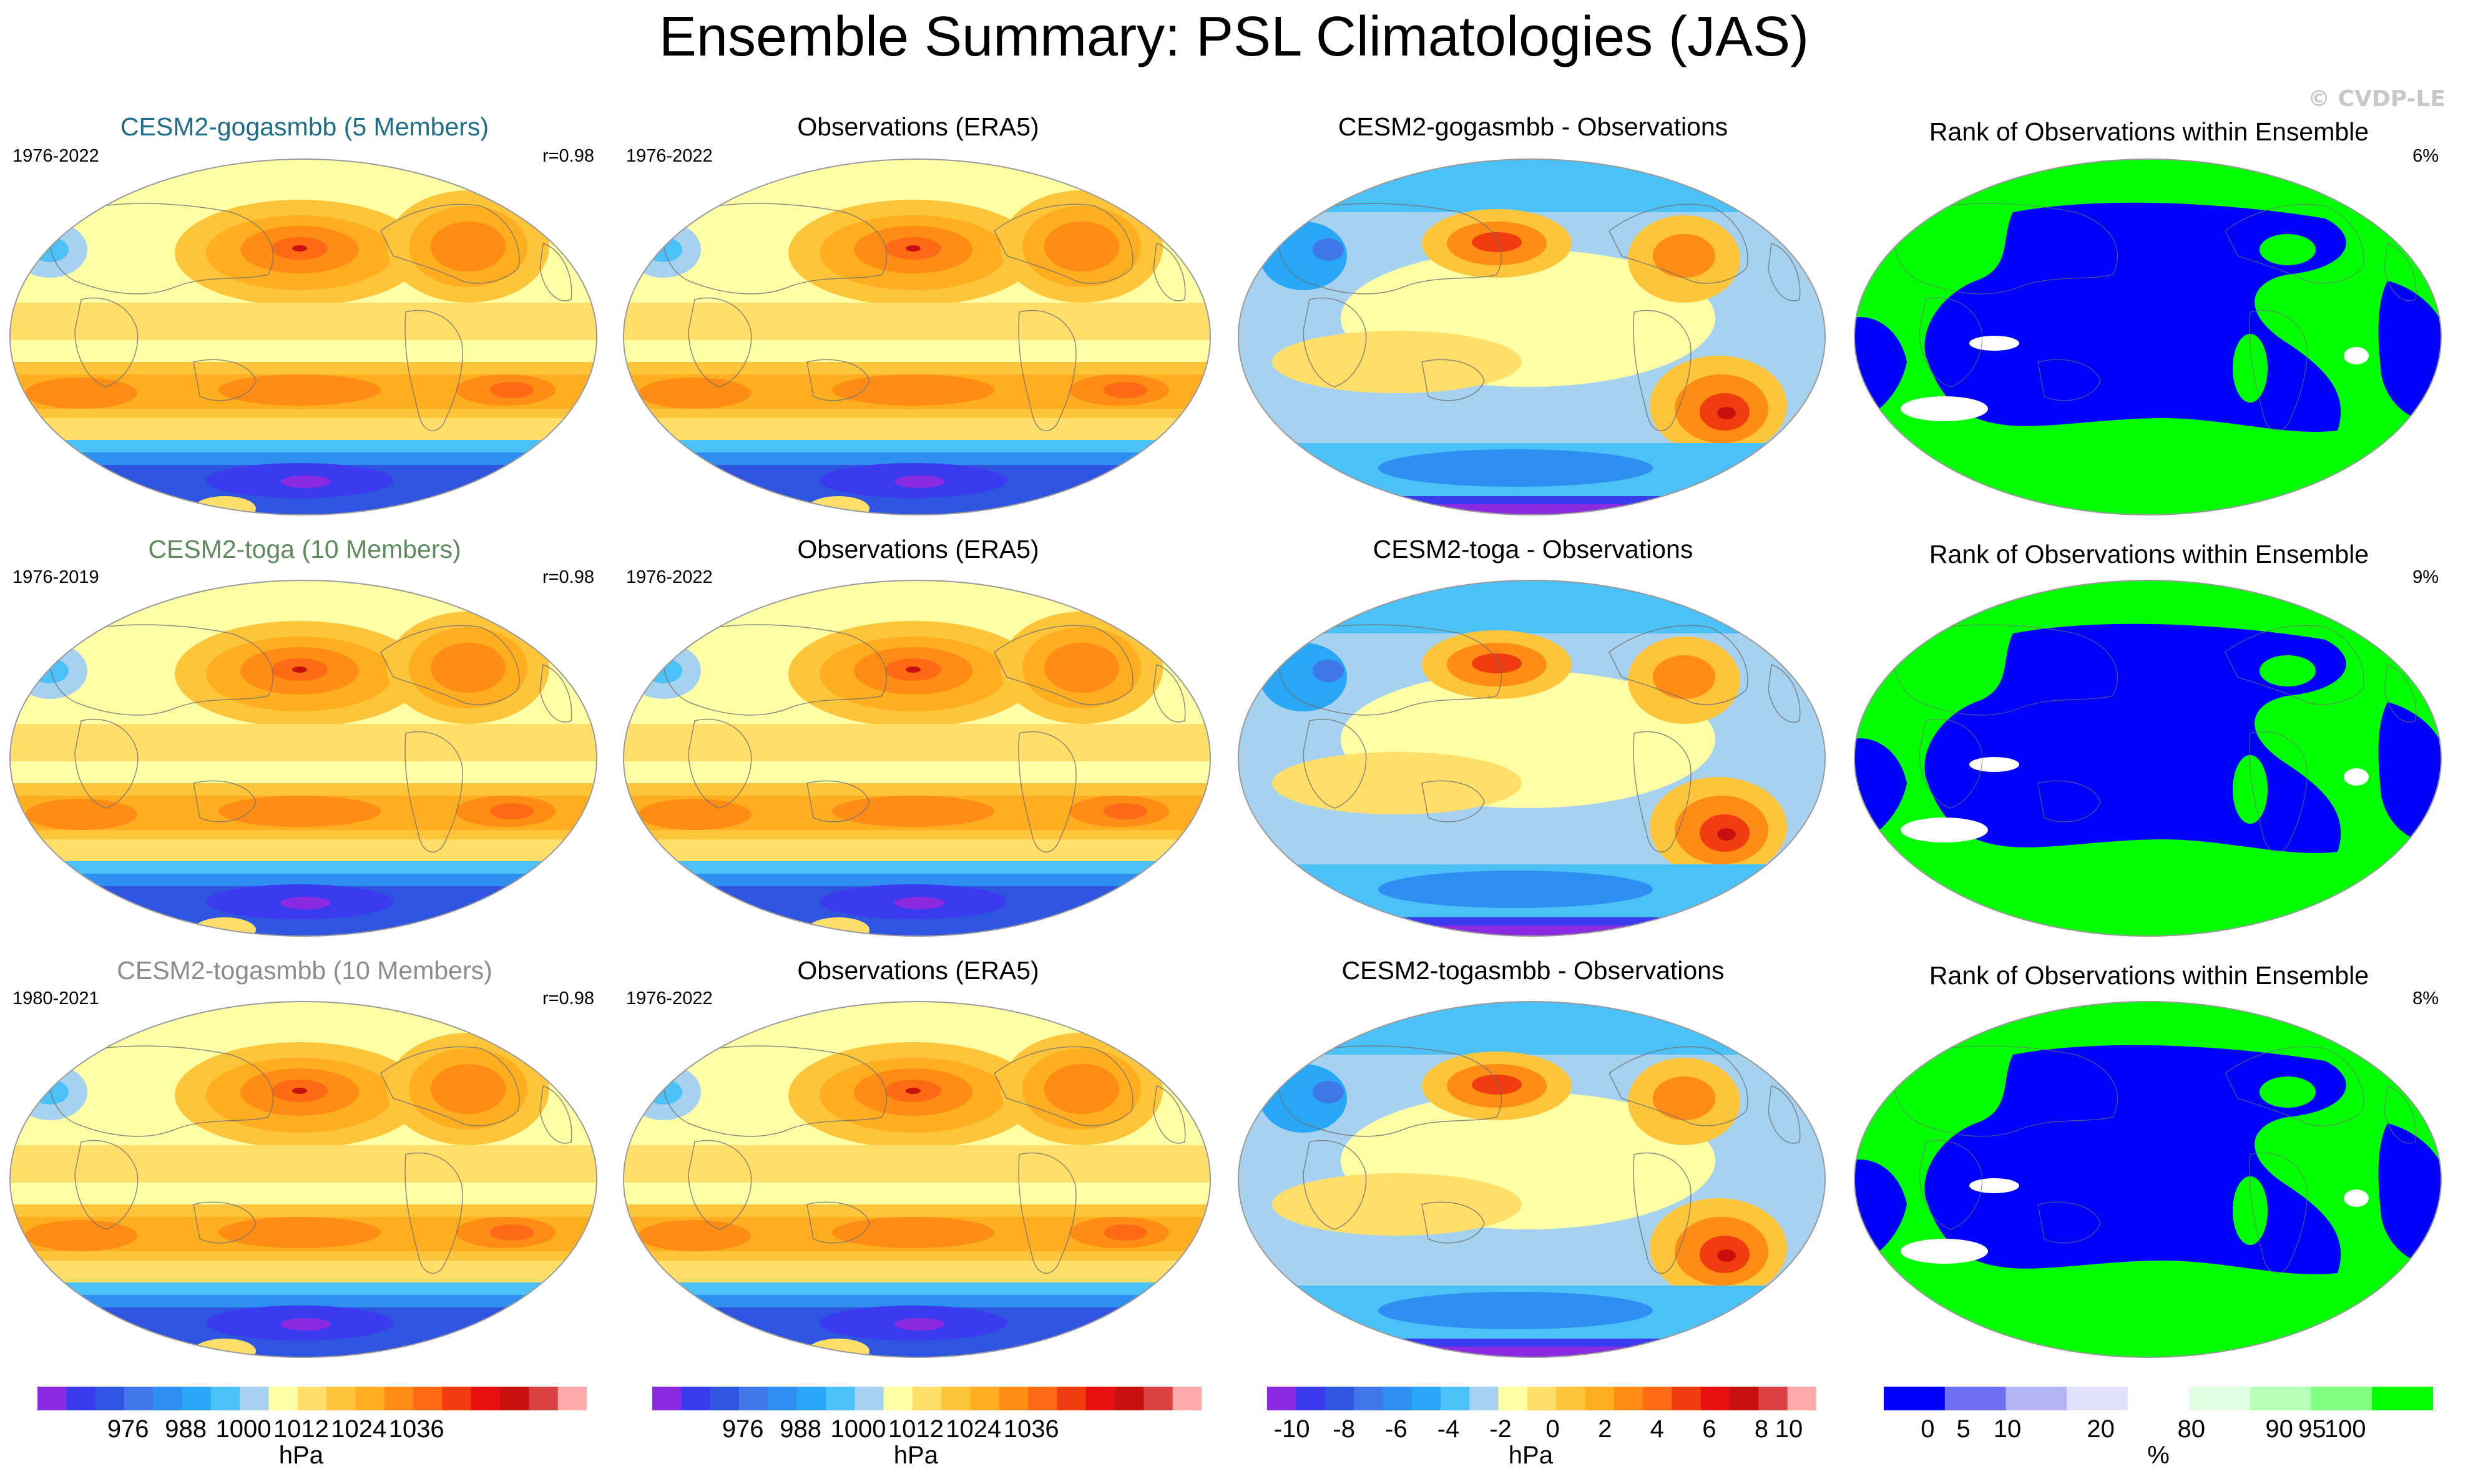 The width and height of the screenshot is (2468, 1484). Describe the element at coordinates (743, 1429) in the screenshot. I see `colorbar-tick-label: 976` at that location.